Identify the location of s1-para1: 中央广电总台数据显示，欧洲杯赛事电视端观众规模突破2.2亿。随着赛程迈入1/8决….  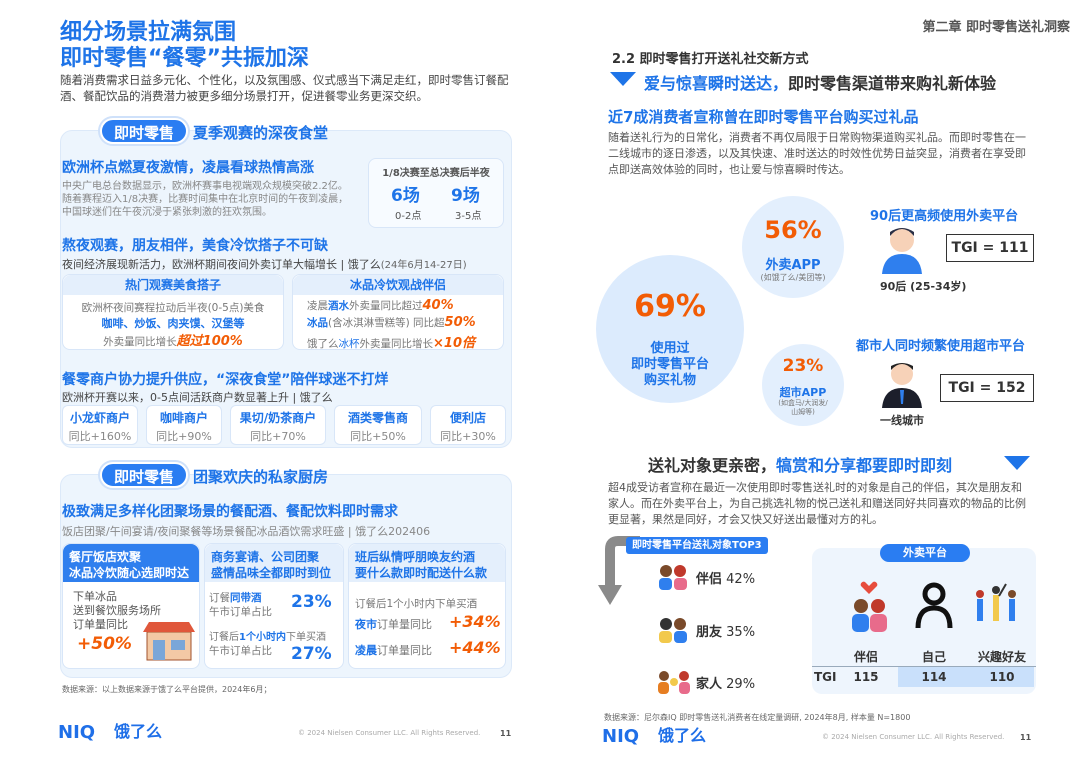
(205, 199).